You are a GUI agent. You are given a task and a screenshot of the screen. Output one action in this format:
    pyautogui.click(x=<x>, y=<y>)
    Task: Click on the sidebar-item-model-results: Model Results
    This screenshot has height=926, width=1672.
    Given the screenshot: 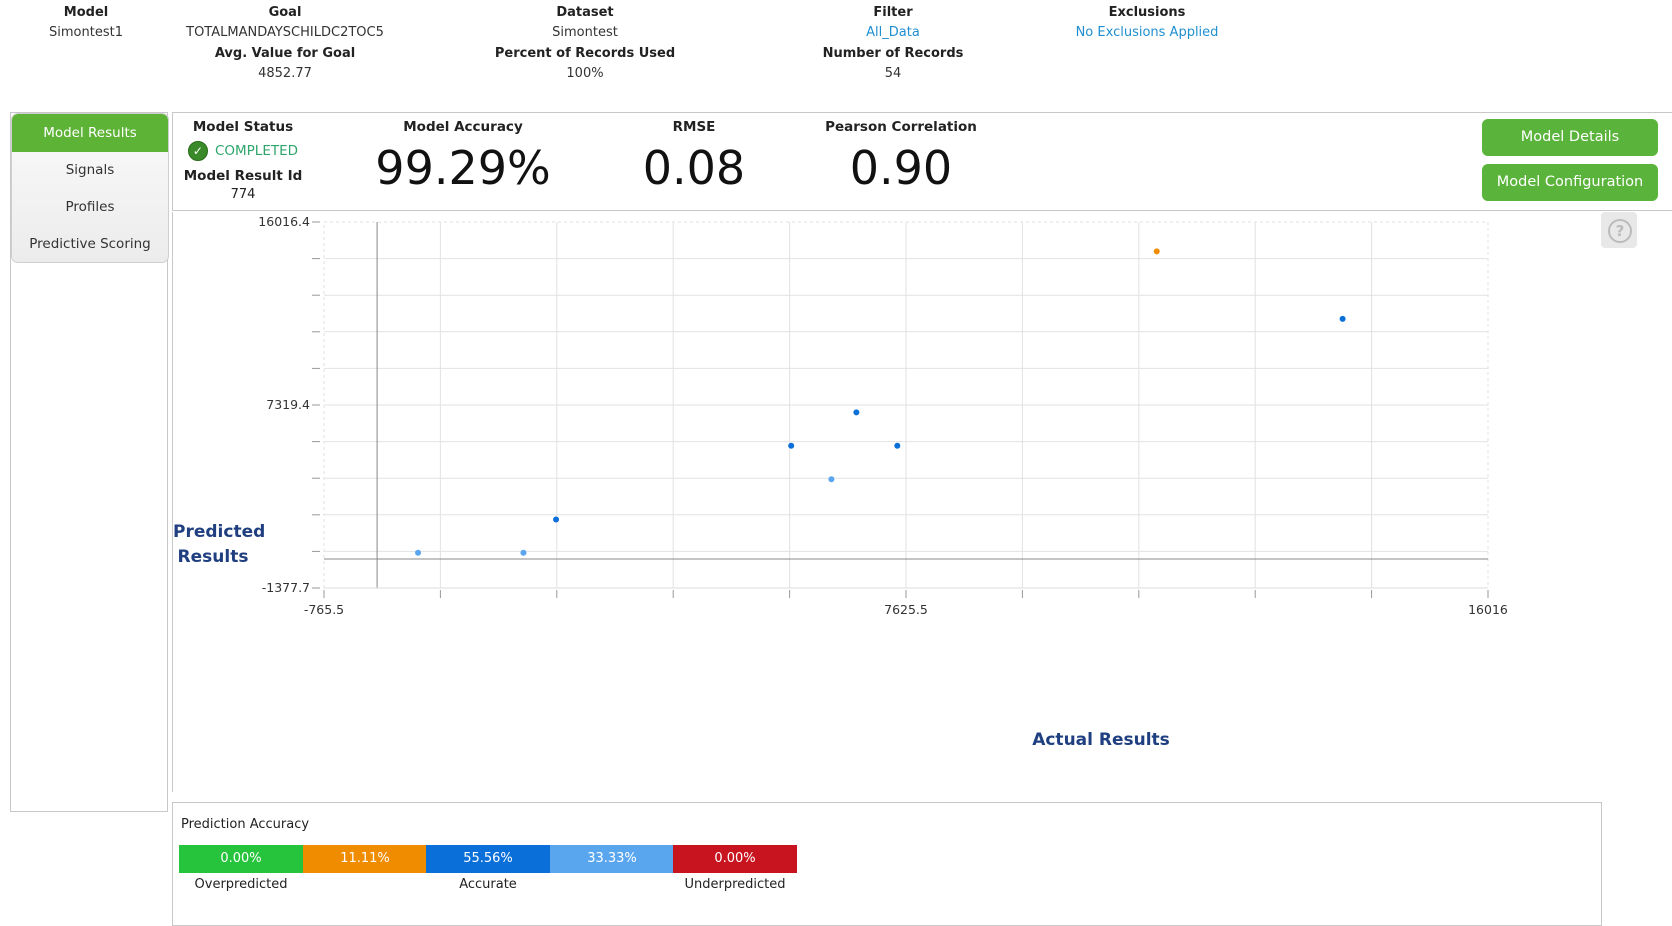 What is the action you would take?
    pyautogui.click(x=90, y=133)
    